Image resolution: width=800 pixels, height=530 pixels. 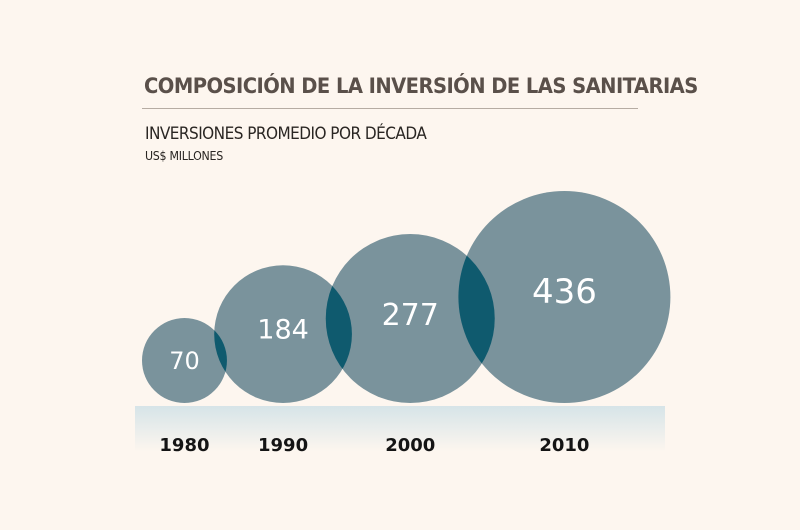 I want to click on year-label-2010: 2010, so click(x=564, y=445).